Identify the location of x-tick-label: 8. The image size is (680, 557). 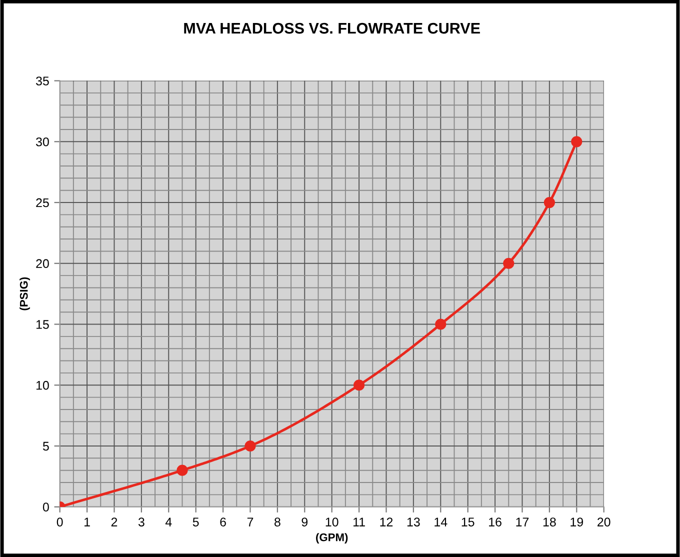
(277, 522).